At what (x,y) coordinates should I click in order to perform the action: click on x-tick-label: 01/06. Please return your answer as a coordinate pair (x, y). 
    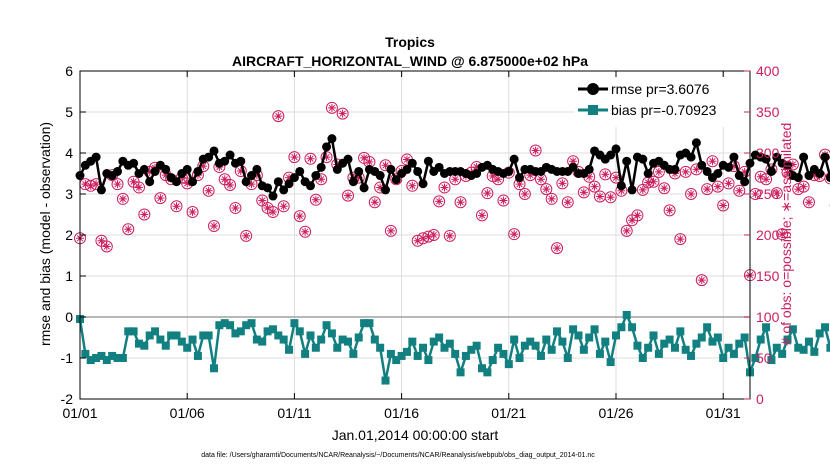
    Looking at the image, I should click on (187, 413).